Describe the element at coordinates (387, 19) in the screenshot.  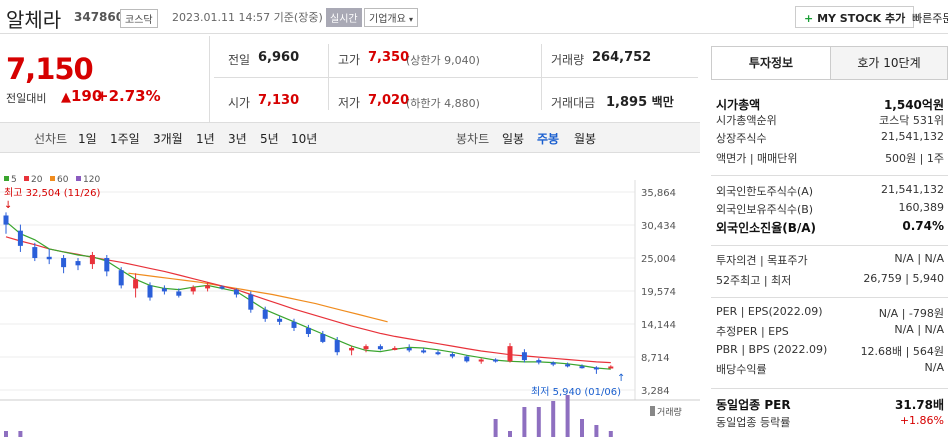
I see `company-info-label: 기업개요` at that location.